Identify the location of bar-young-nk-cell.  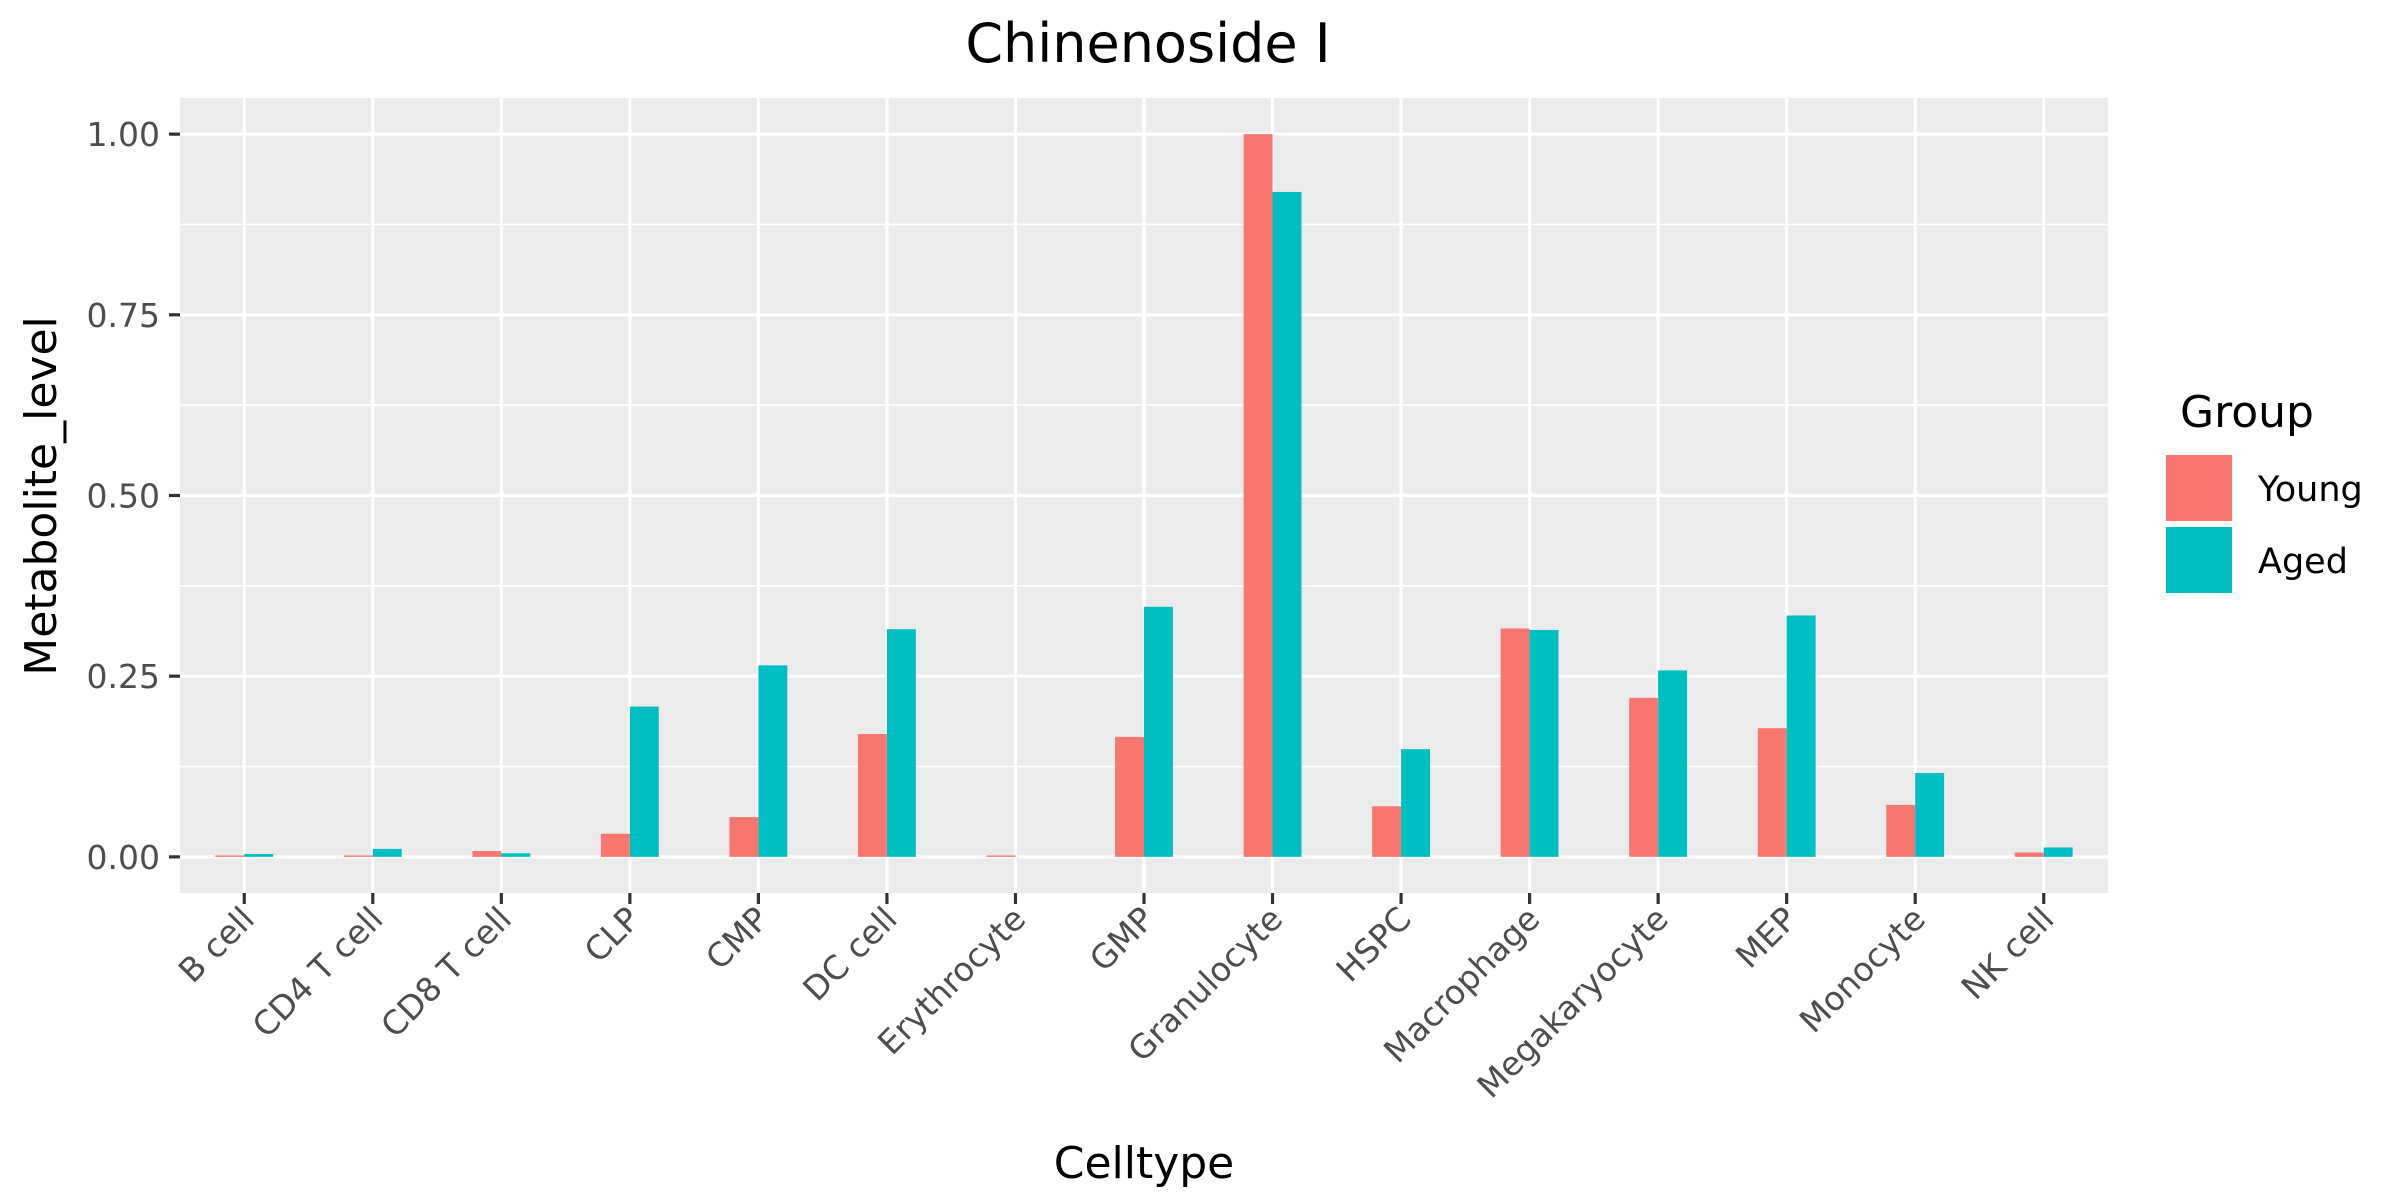
(2029, 854).